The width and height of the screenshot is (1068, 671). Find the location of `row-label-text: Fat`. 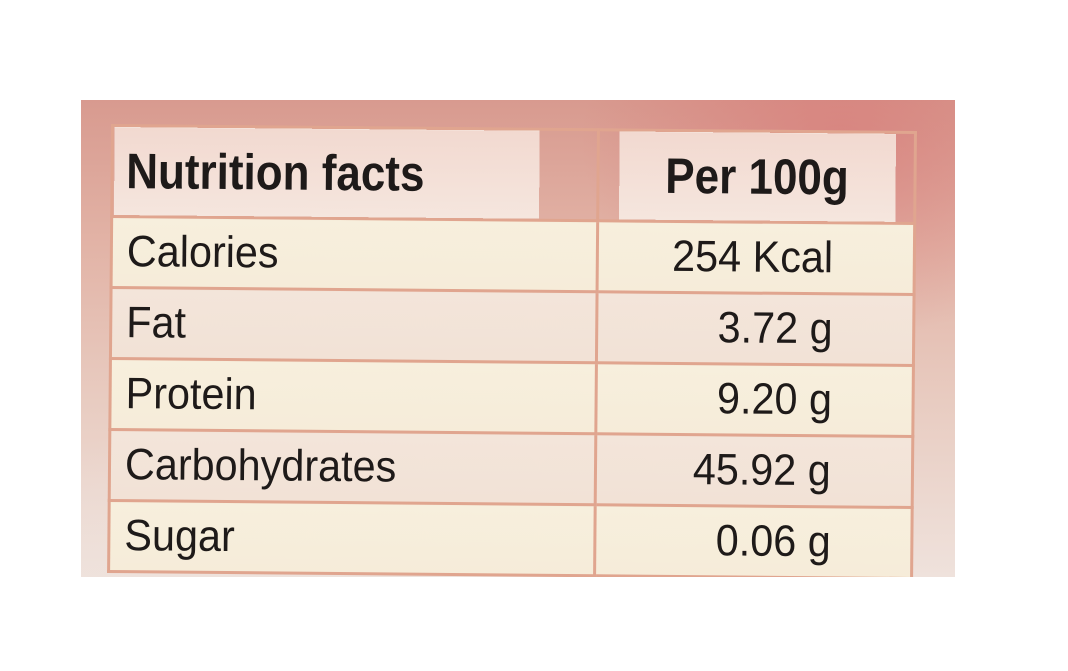

row-label-text: Fat is located at coordinates (156, 323).